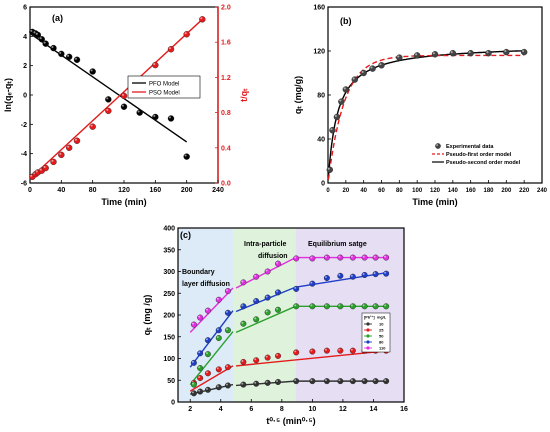 The image size is (550, 432). Describe the element at coordinates (8, 95) in the screenshot. I see `panel-a-ylabel-left: ln(qₑ-qₜ)` at that location.